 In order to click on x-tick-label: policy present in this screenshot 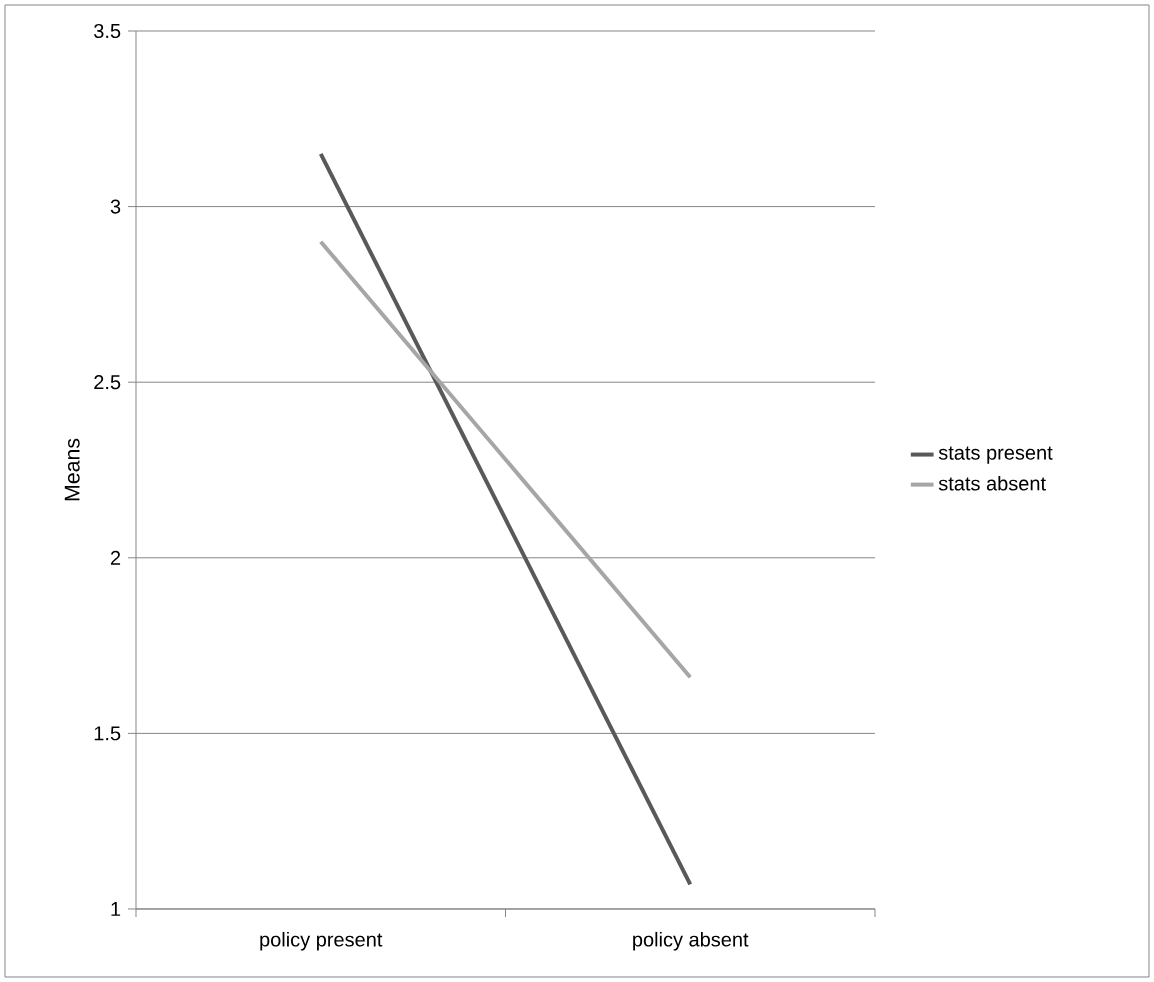, I will do `click(321, 941)`.